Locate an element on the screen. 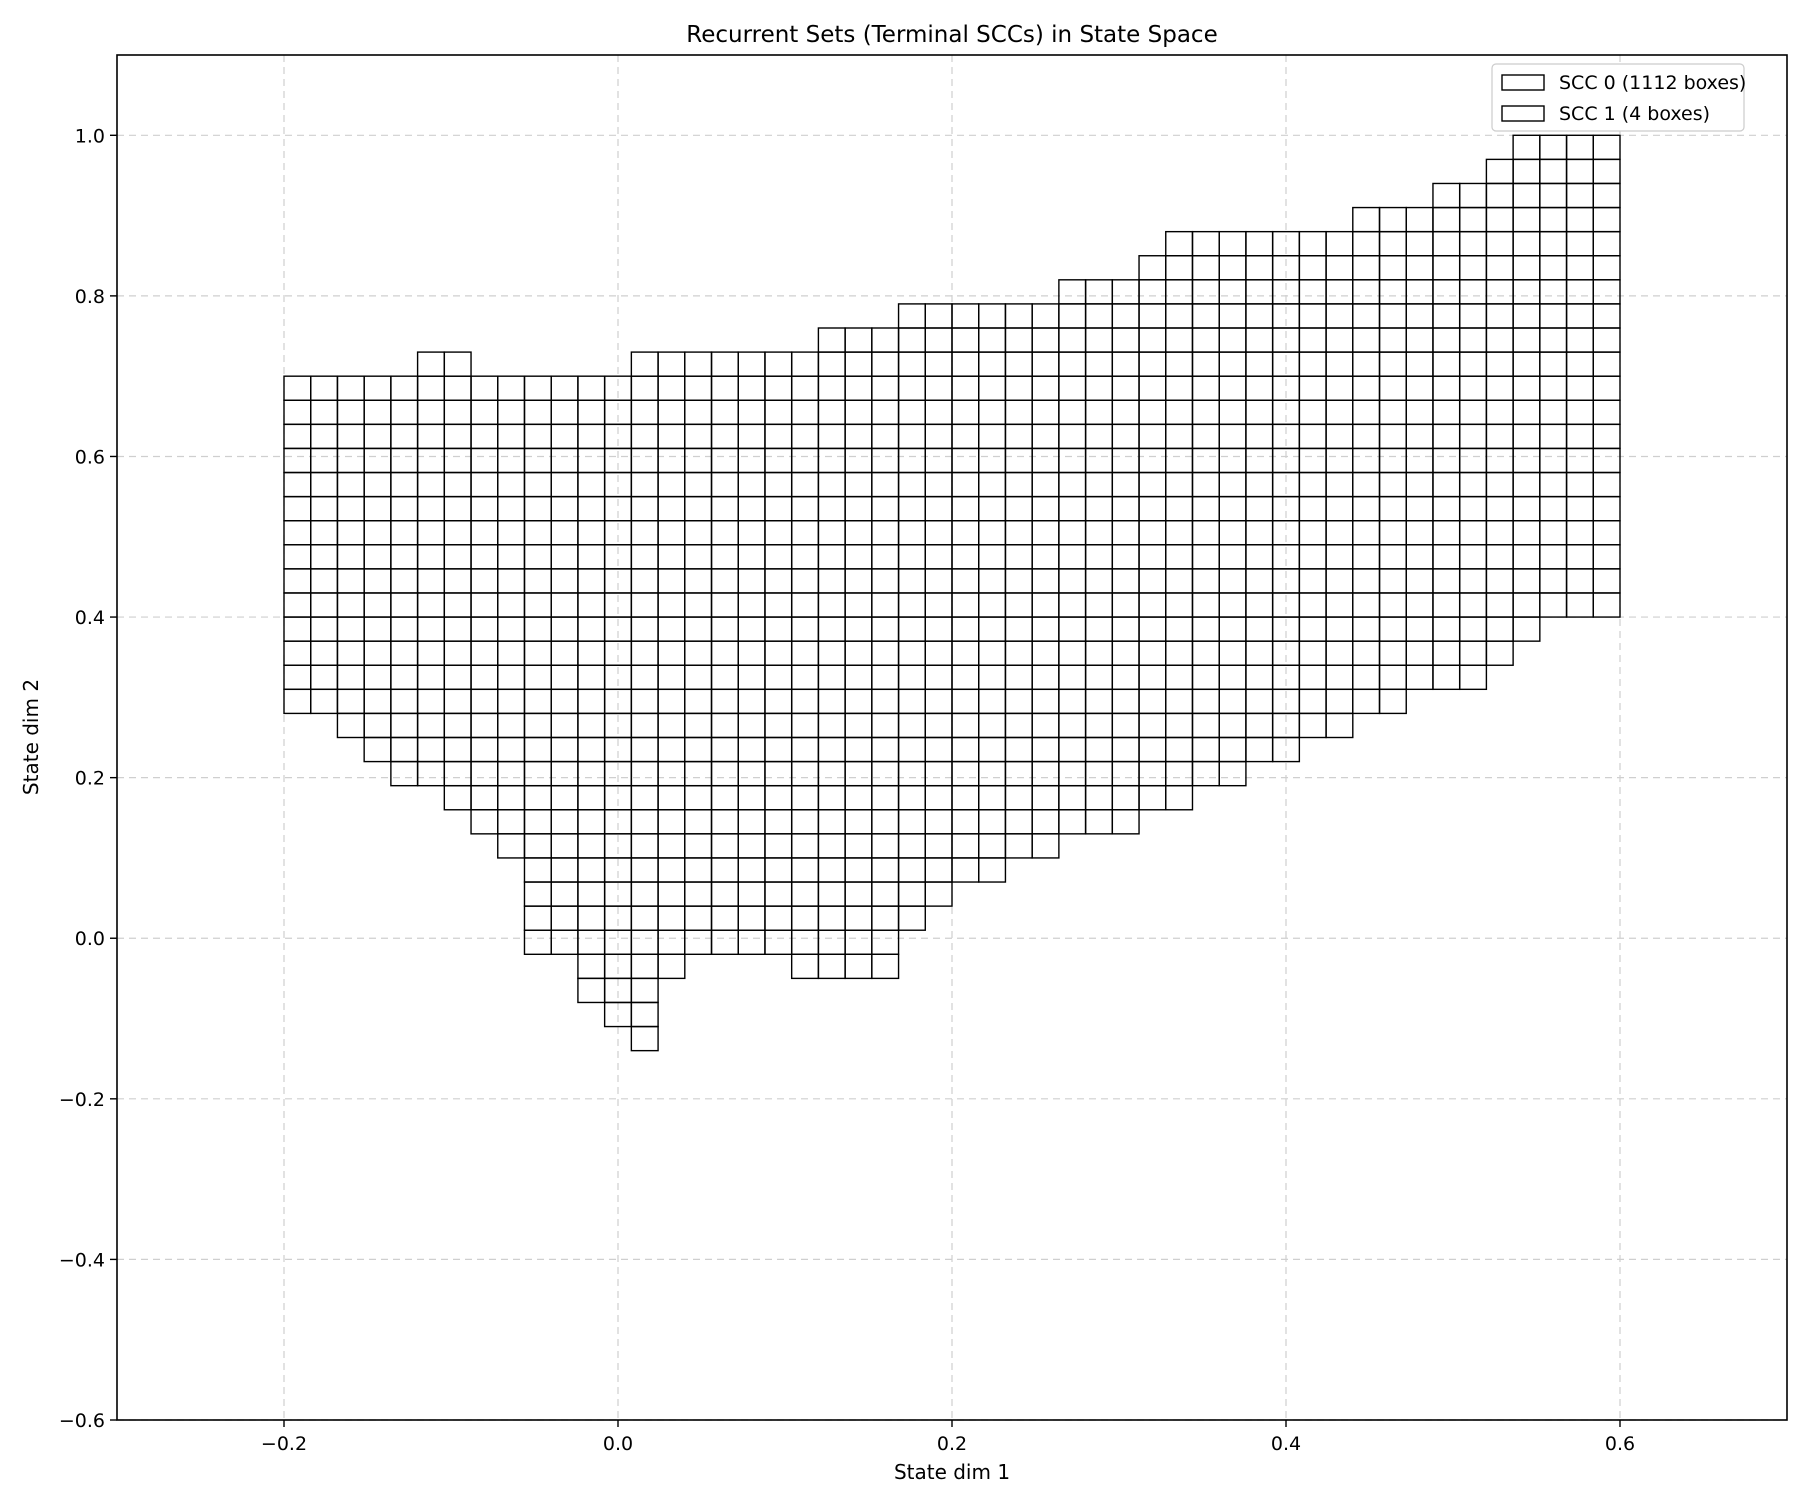 This screenshot has height=1500, width=1800. y-tick-label: 0.6 is located at coordinates (90, 457).